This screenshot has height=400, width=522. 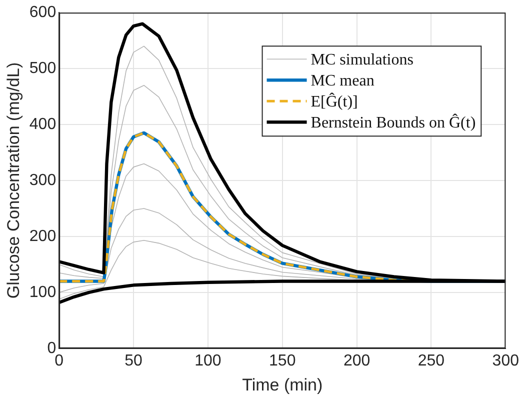 What do you see at coordinates (42, 13) in the screenshot?
I see `y-tick-label: 600` at bounding box center [42, 13].